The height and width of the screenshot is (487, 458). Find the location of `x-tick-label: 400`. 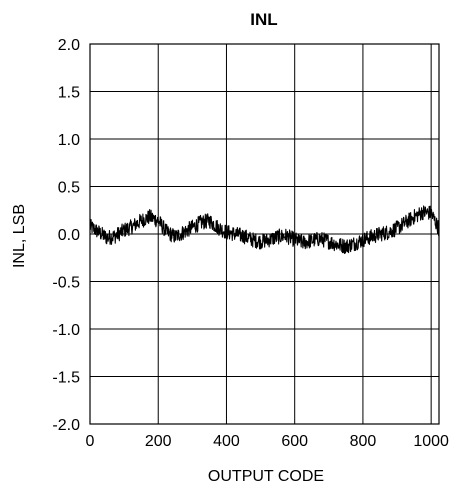

x-tick-label: 400 is located at coordinates (226, 441).